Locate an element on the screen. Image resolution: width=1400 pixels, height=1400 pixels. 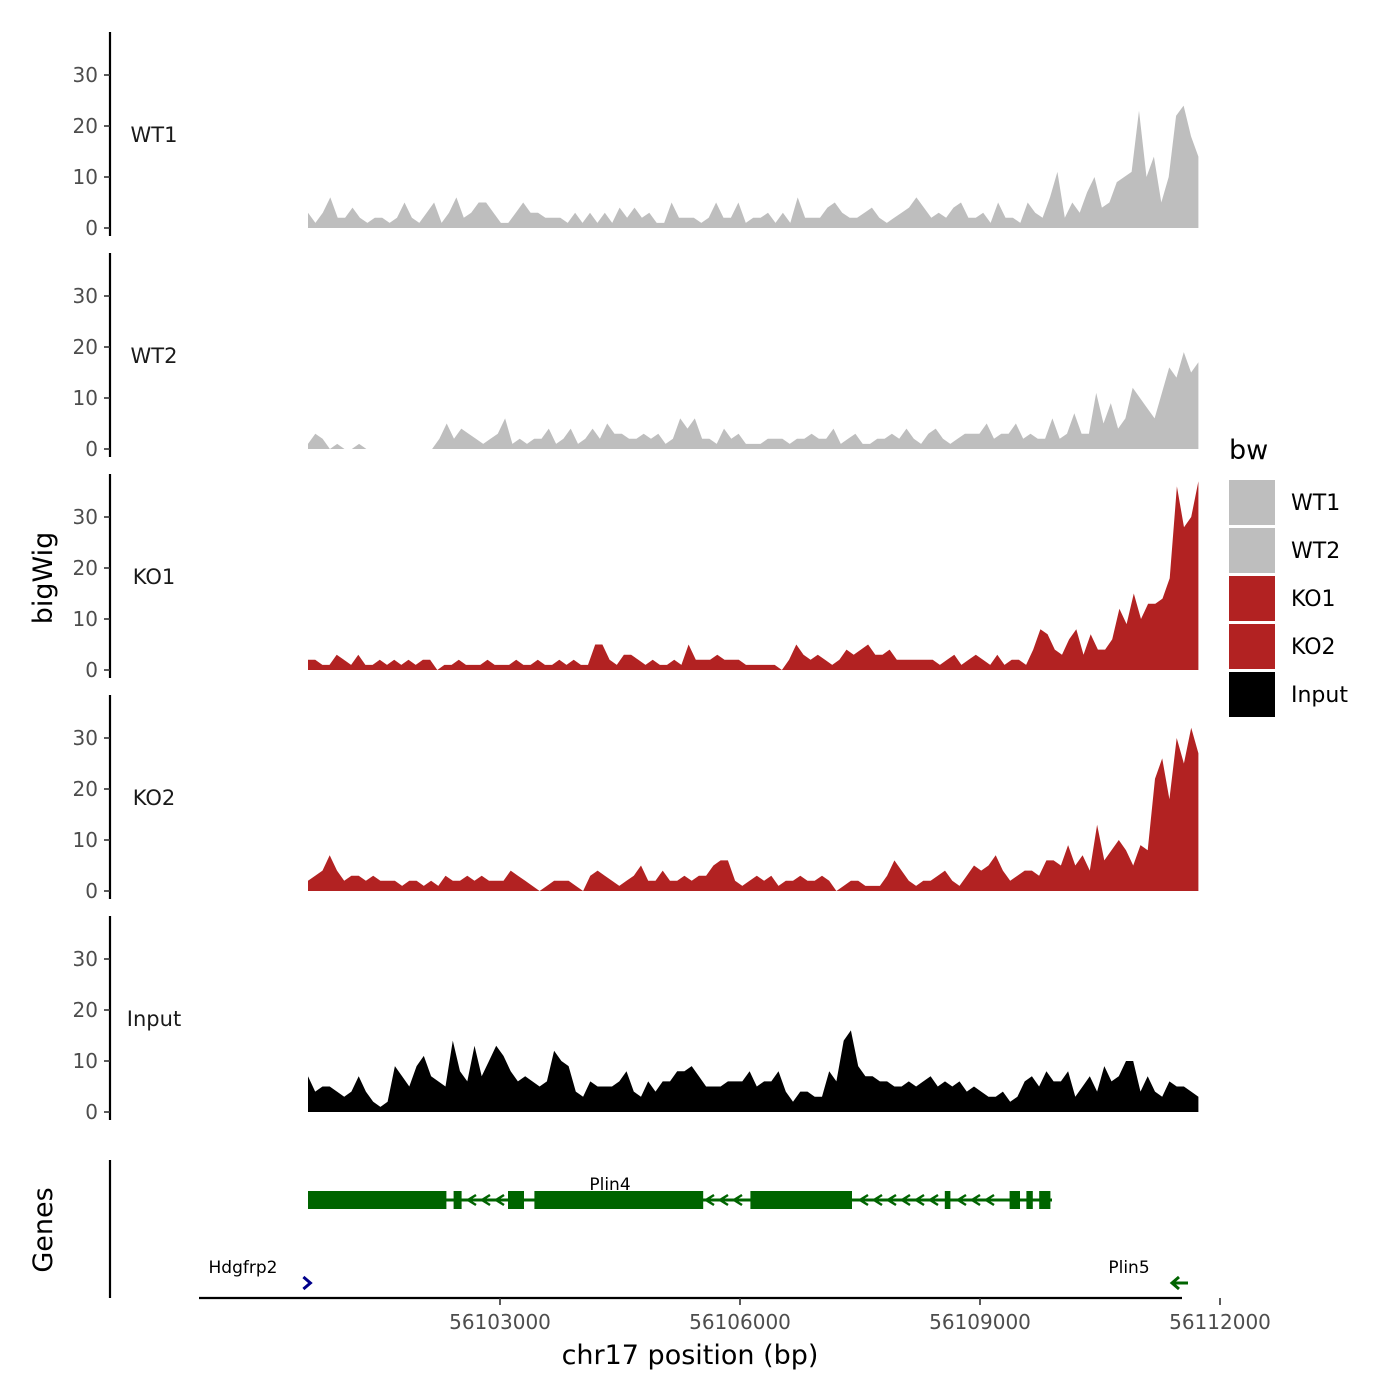
area-wt1 is located at coordinates (753, 166).